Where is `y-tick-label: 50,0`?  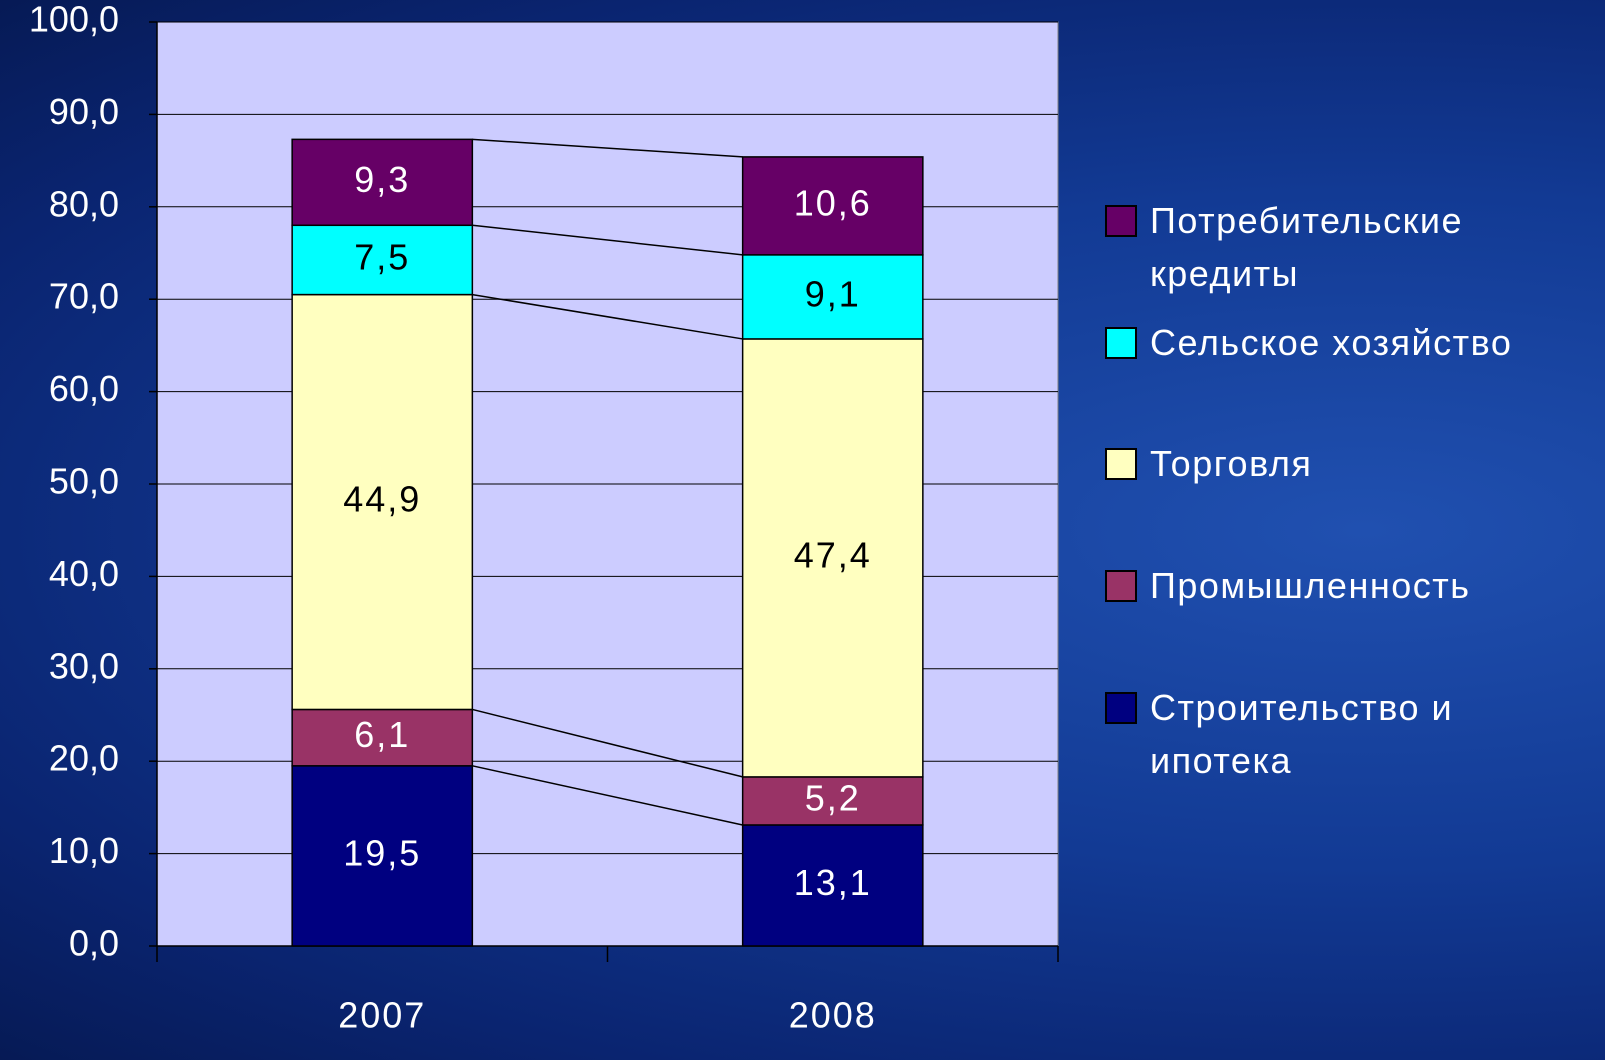 y-tick-label: 50,0 is located at coordinates (84, 481).